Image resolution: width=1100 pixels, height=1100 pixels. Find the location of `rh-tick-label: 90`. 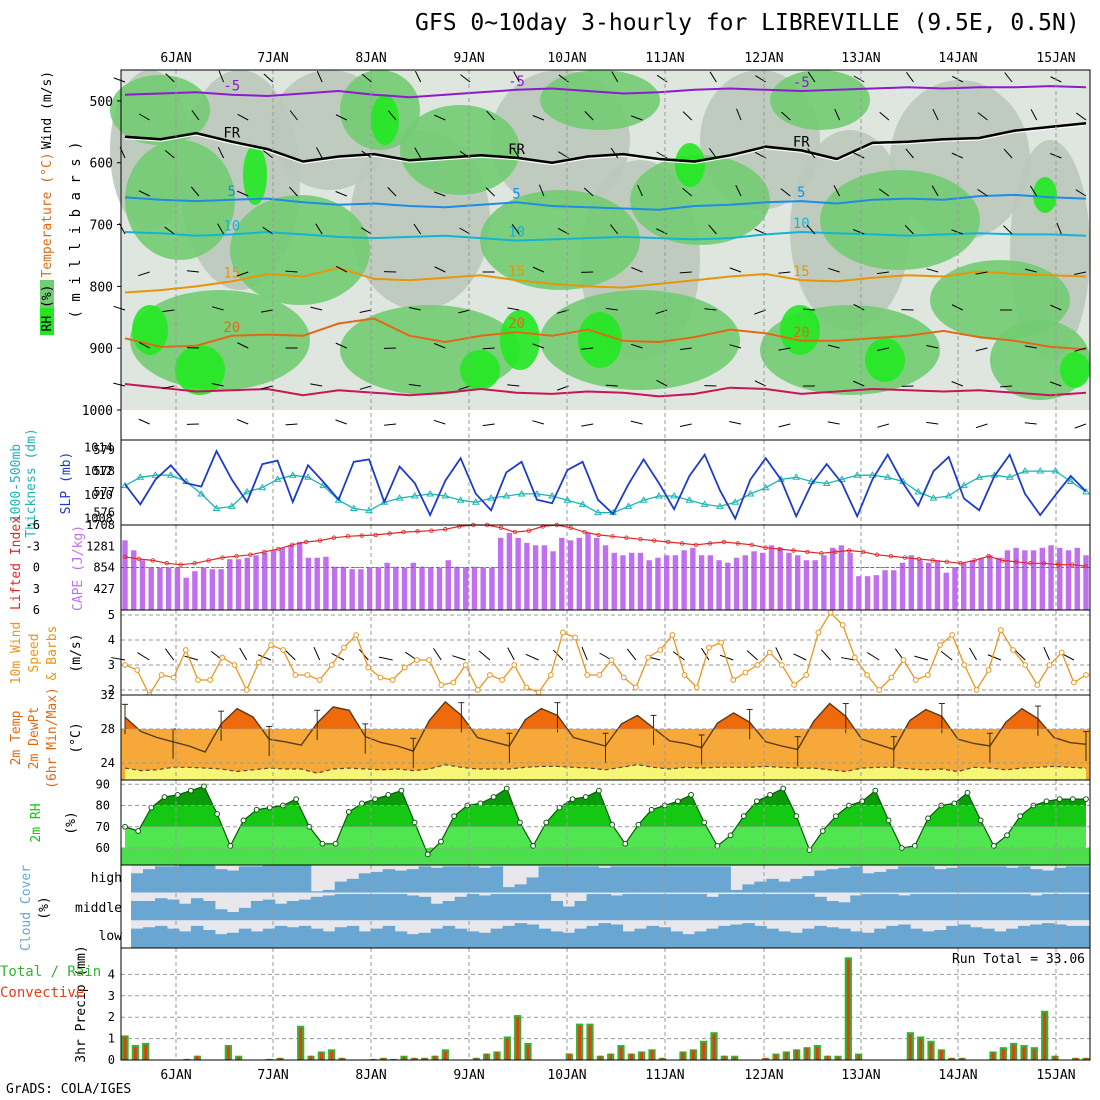

rh-tick-label: 90 is located at coordinates (103, 784).